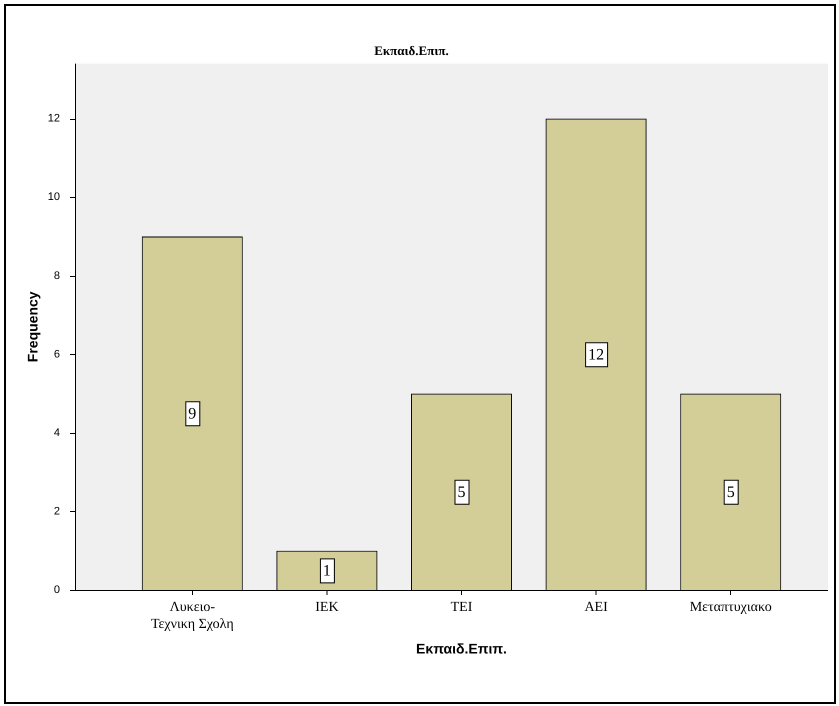  I want to click on x-tick-label: ΤΕΙ, so click(461, 608).